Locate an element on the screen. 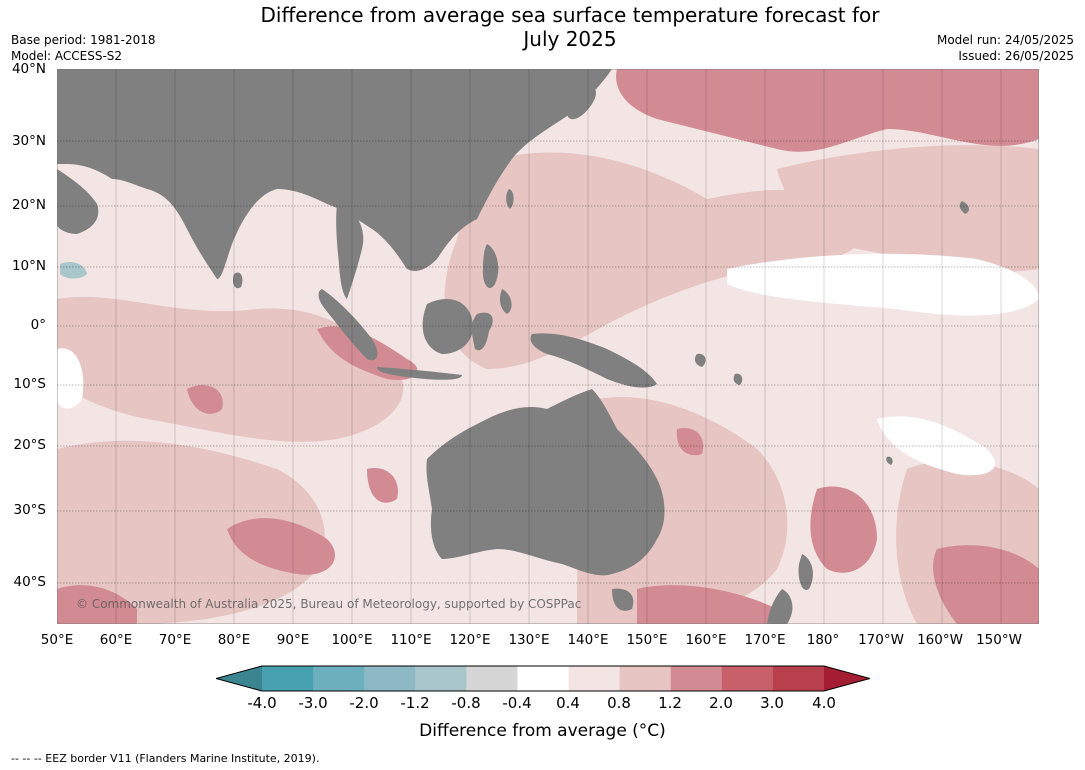 This screenshot has width=1085, height=770. lon-label: 160°E is located at coordinates (706, 640).